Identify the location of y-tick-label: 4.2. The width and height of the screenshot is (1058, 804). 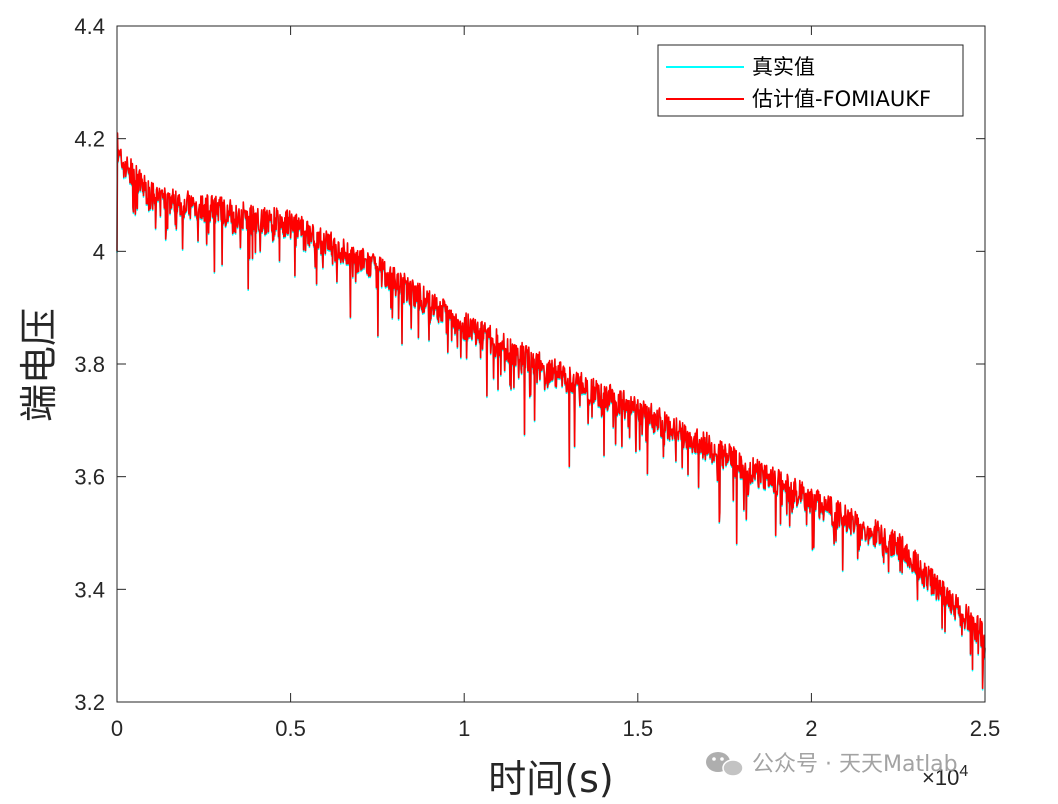
(89, 139).